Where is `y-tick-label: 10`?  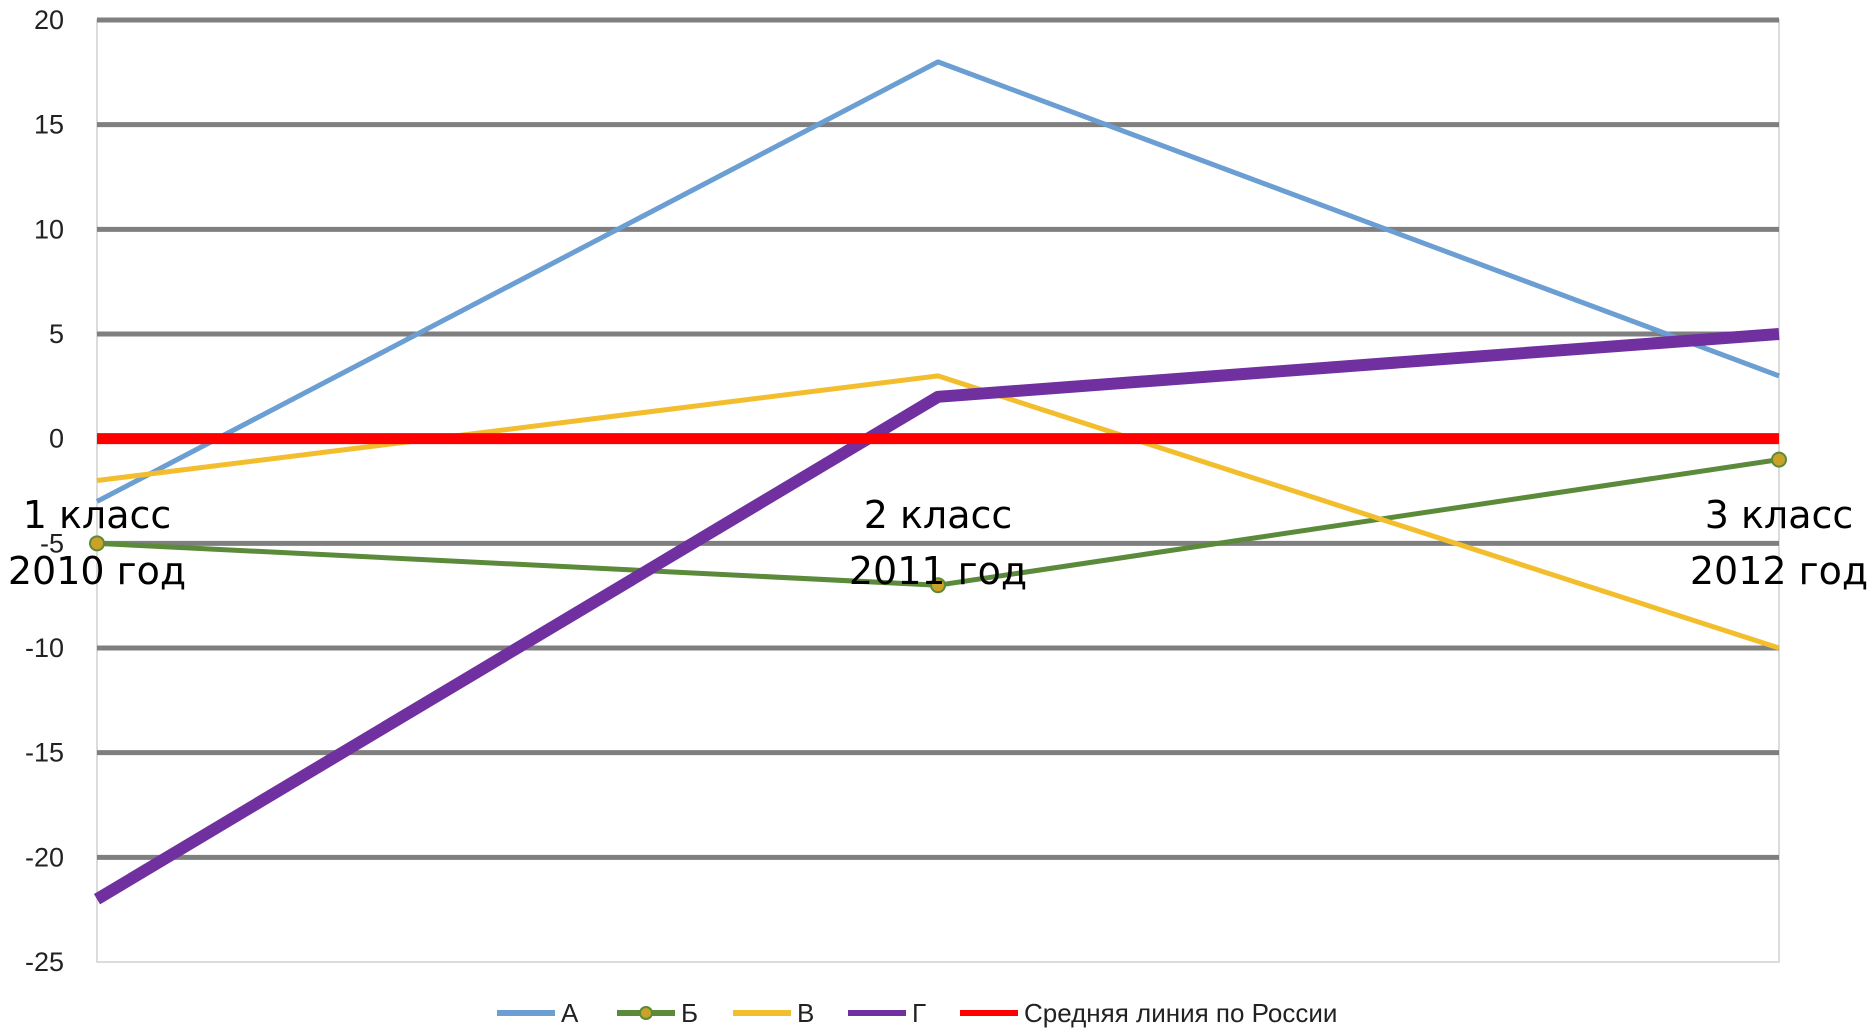
y-tick-label: 10 is located at coordinates (49, 229).